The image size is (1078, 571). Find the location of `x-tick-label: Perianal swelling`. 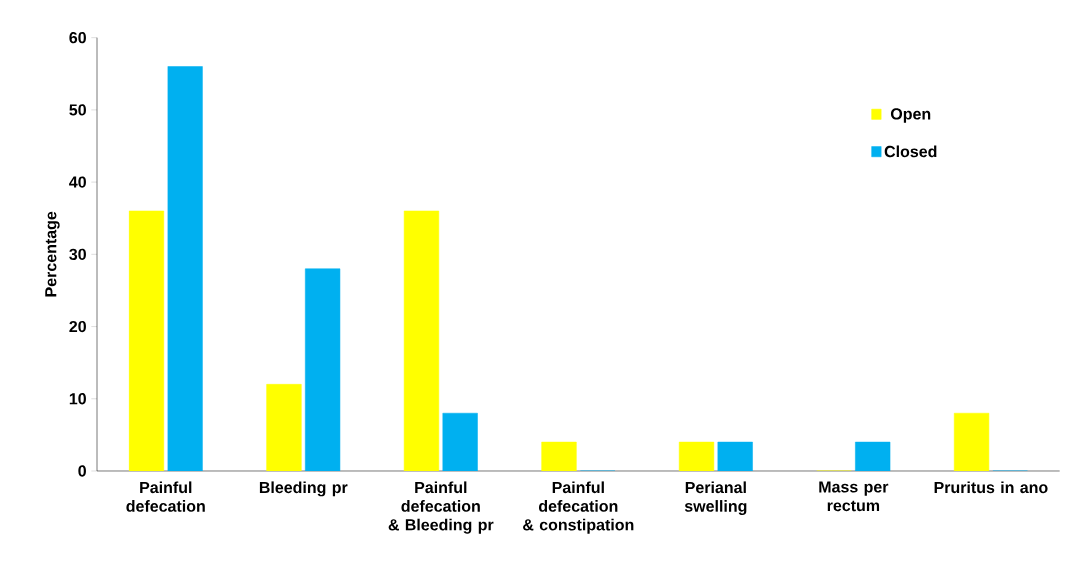

x-tick-label: Perianal swelling is located at coordinates (715, 498).